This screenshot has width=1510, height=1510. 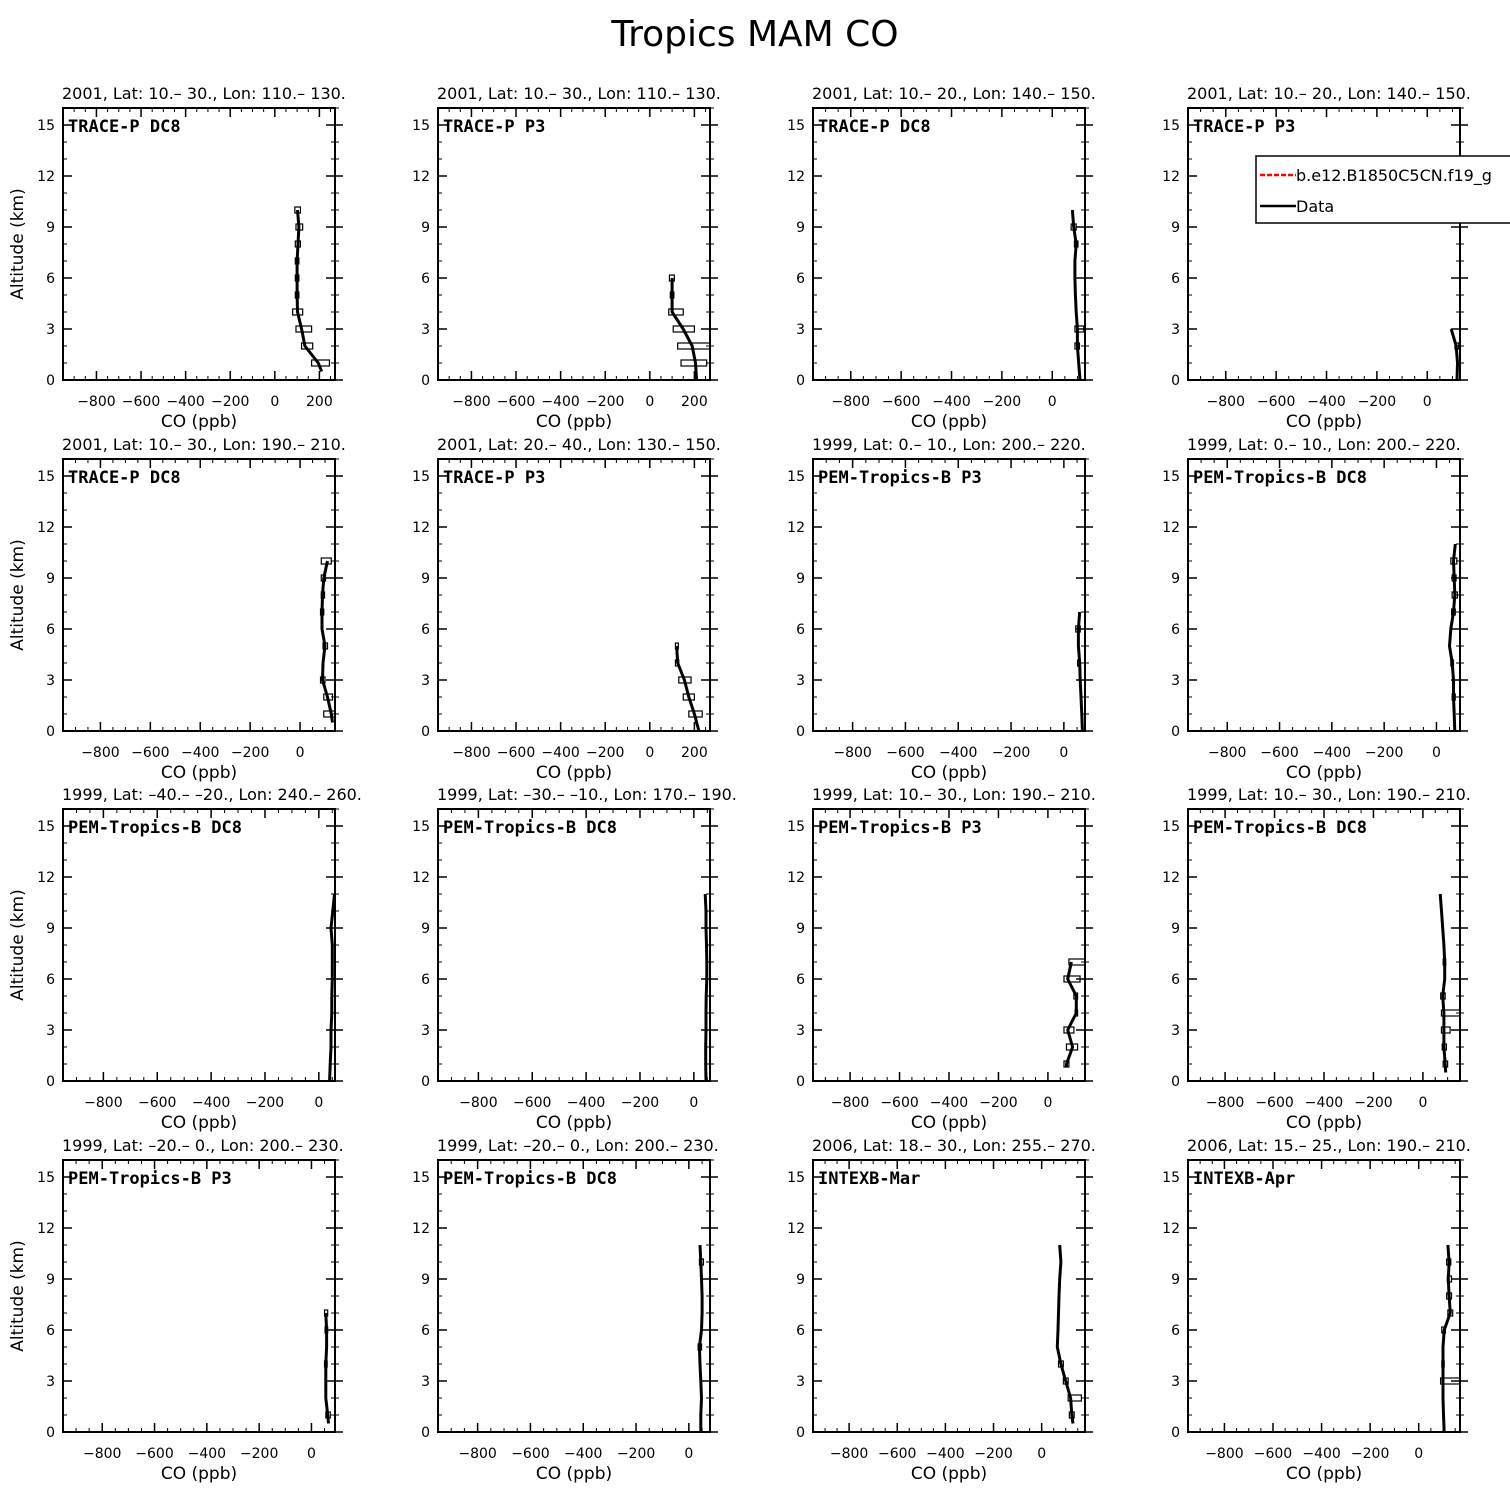 What do you see at coordinates (694, 402) in the screenshot?
I see `x-tick-label: 200` at bounding box center [694, 402].